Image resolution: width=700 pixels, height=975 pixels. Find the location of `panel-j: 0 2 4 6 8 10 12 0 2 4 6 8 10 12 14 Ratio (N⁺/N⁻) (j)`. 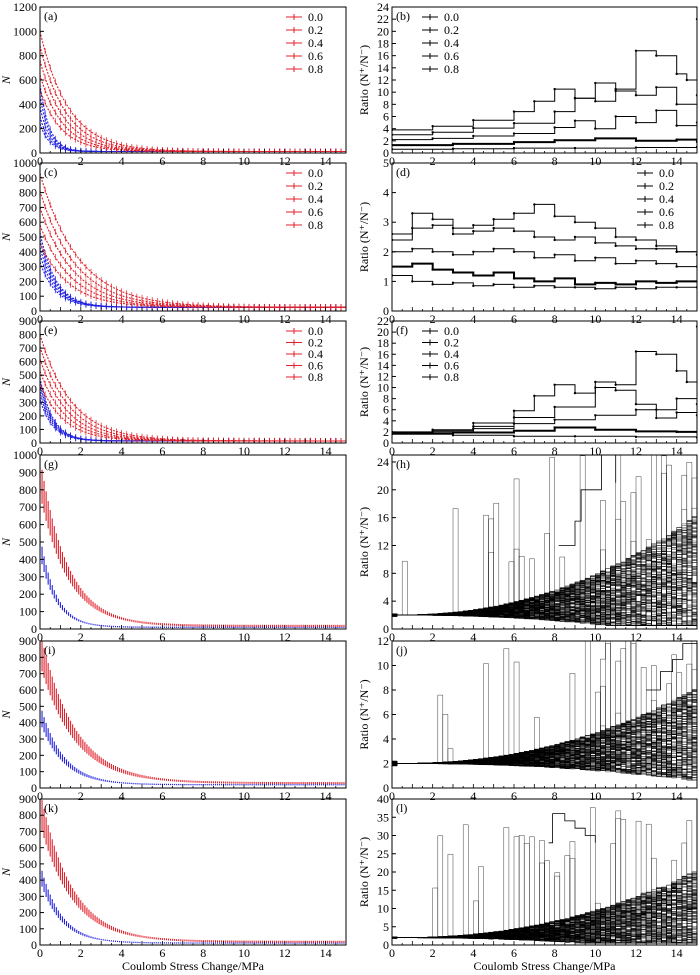

panel-j: 0 2 4 6 8 10 12 0 2 4 6 8 10 12 14 Ratio (N⁺/N⁻) (j) is located at coordinates (527, 718).